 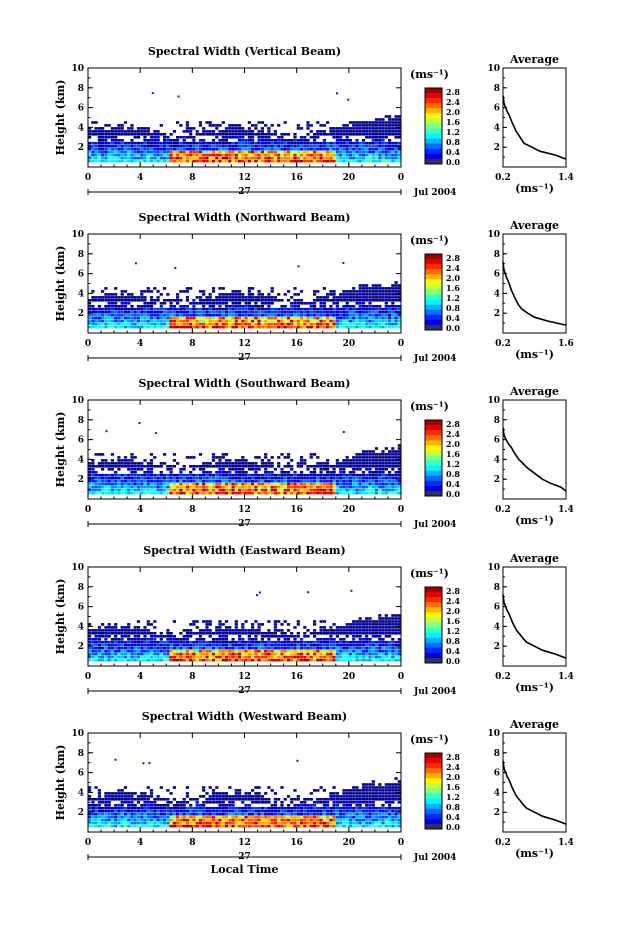 I want to click on colorbar-tick-label: 1.6, so click(x=453, y=454).